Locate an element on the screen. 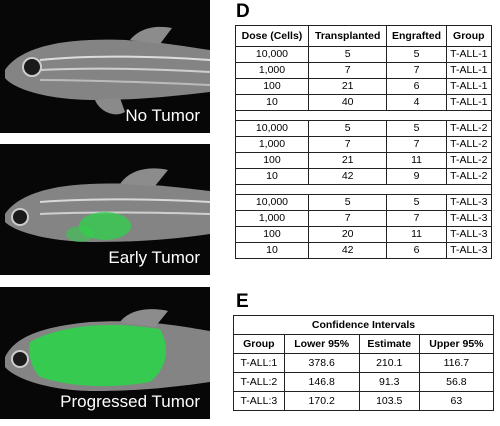 This screenshot has height=426, width=500. header-upper-95: Upper 95% is located at coordinates (456, 344).